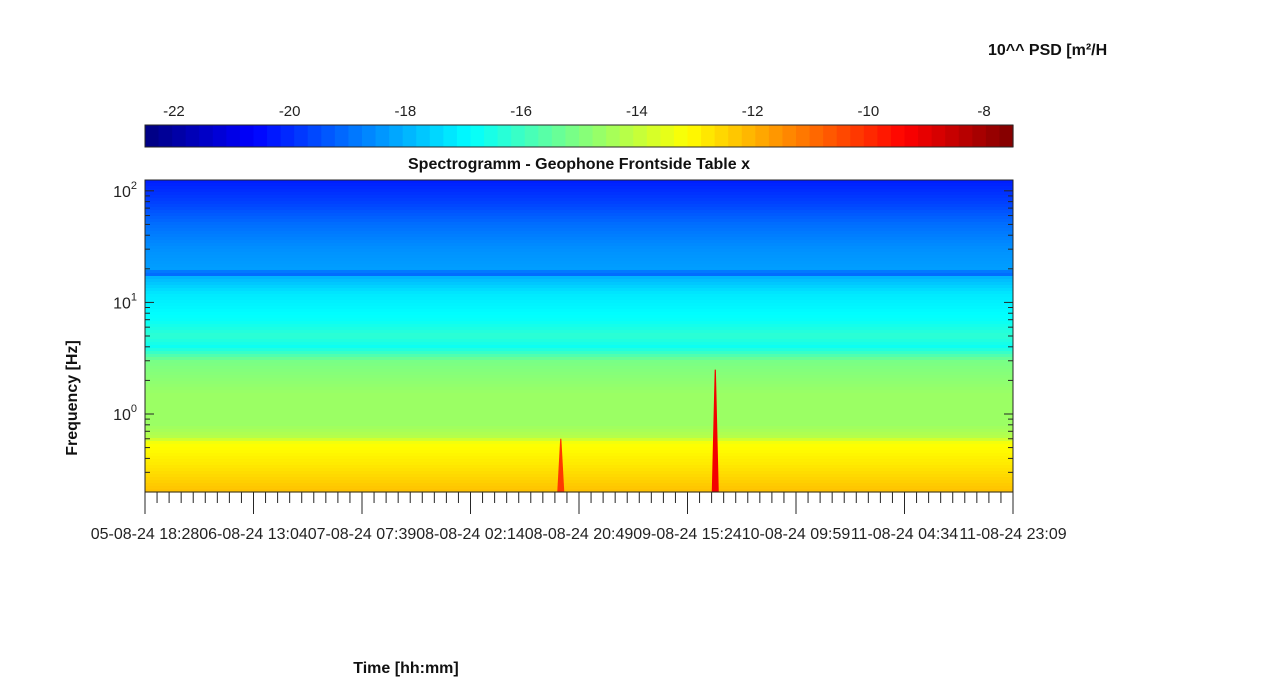 This screenshot has width=1280, height=677. I want to click on x-tick-label: 11-08-24 04:34, so click(904, 534).